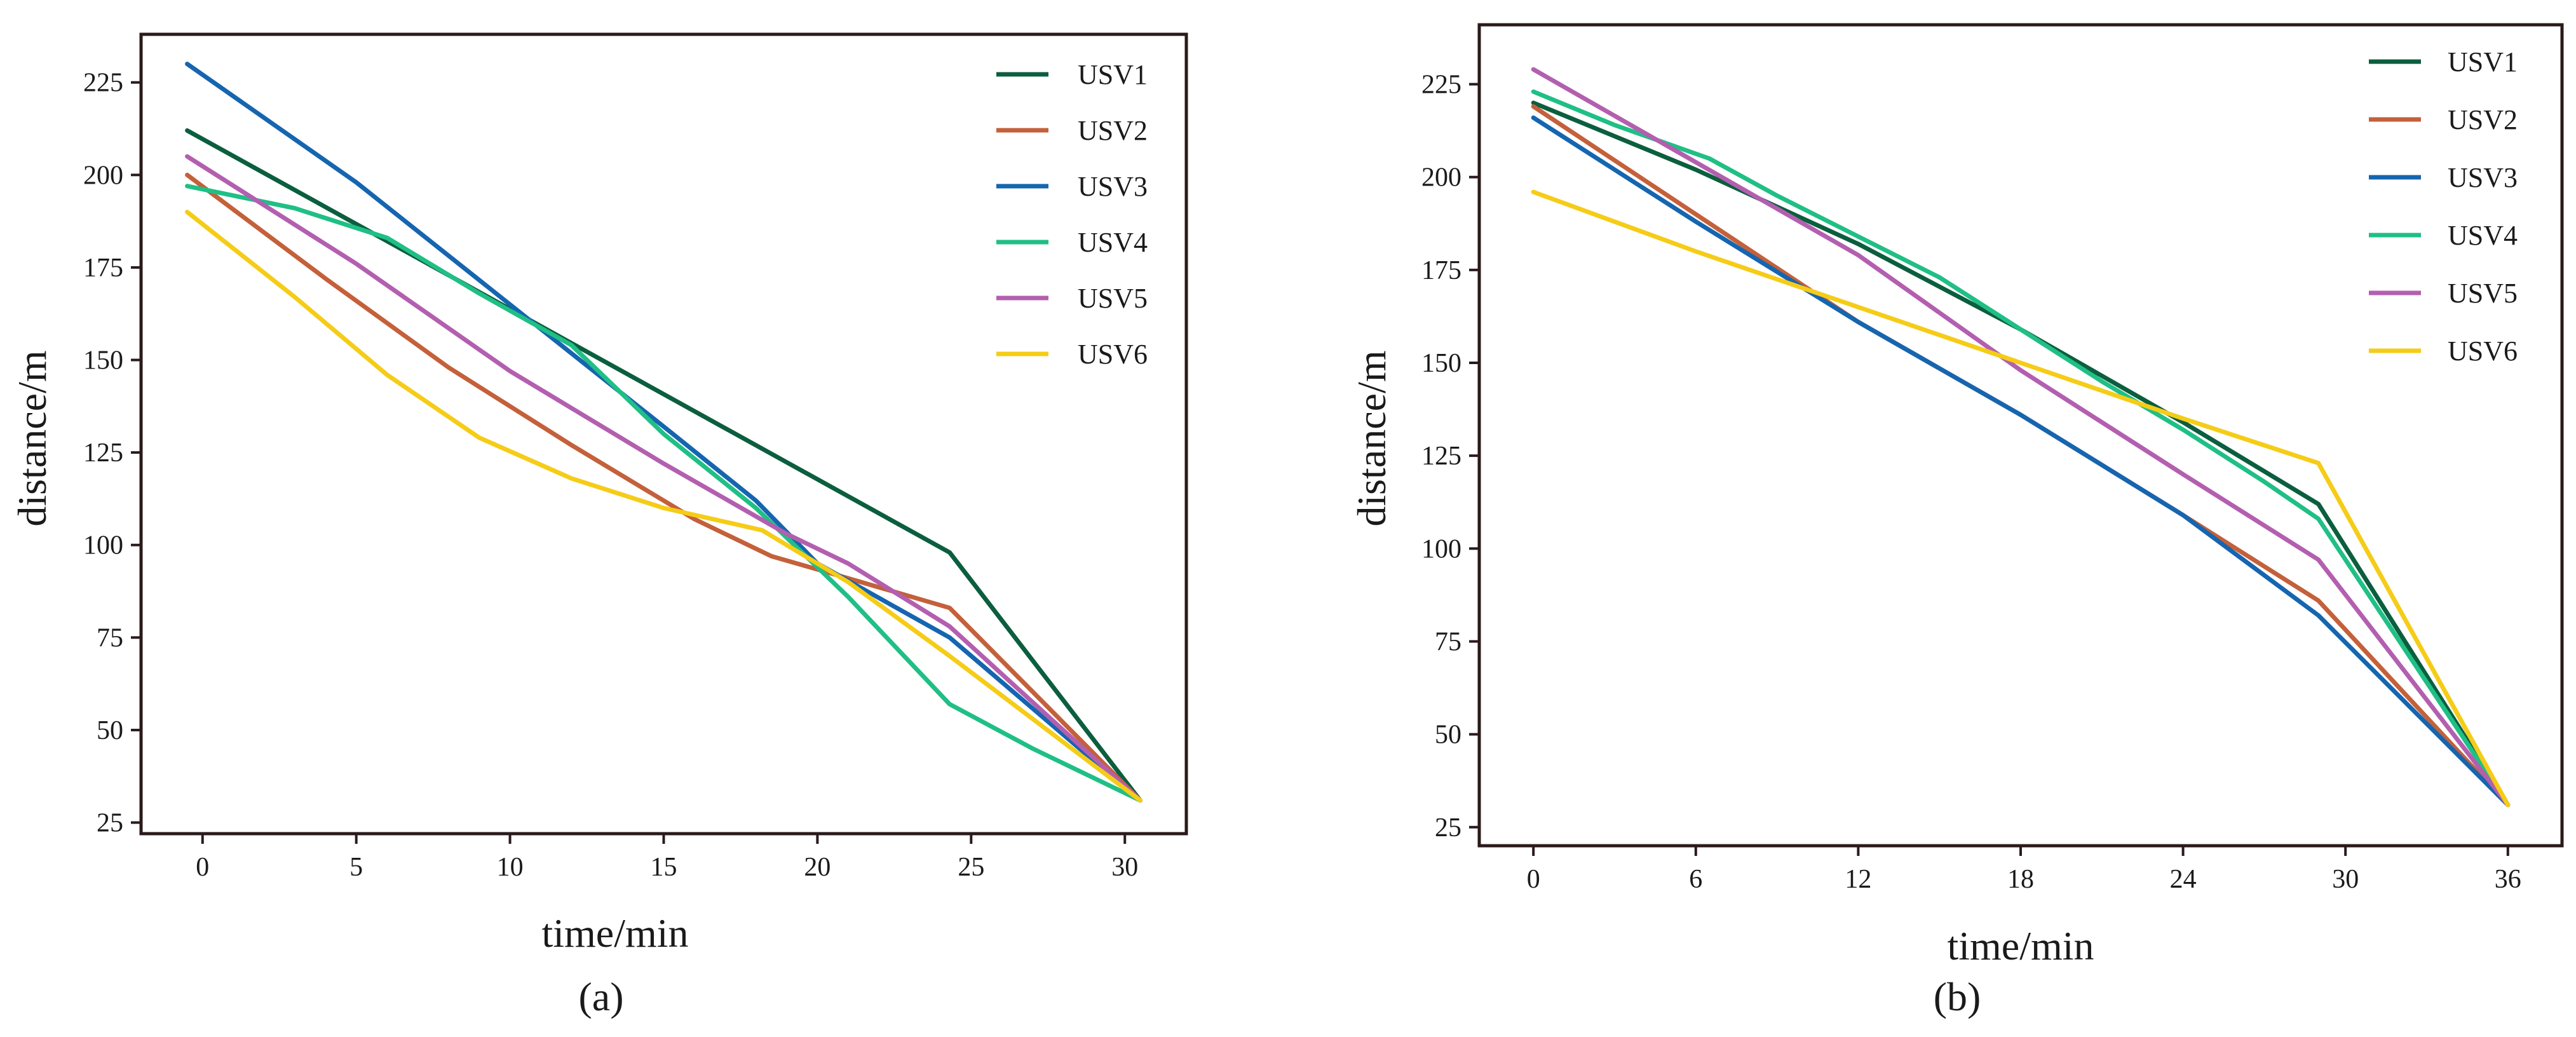  Describe the element at coordinates (2483, 177) in the screenshot. I see `panel-b-legend-label-usv3: USV3` at that location.